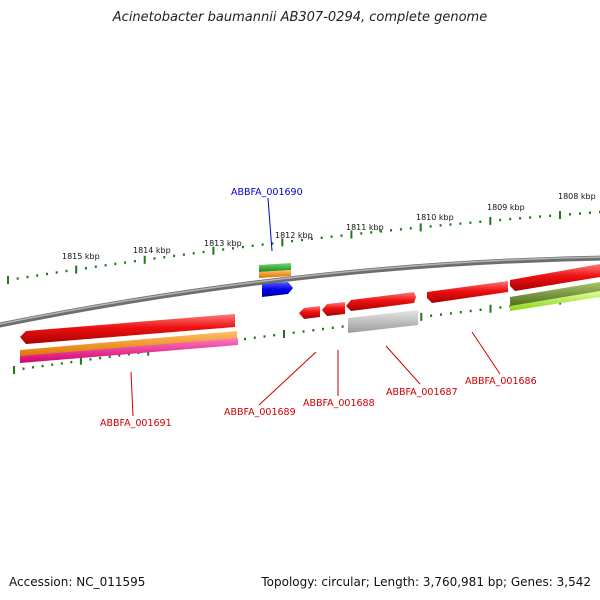  I want to click on gene-feature-magenta-long, so click(129, 350).